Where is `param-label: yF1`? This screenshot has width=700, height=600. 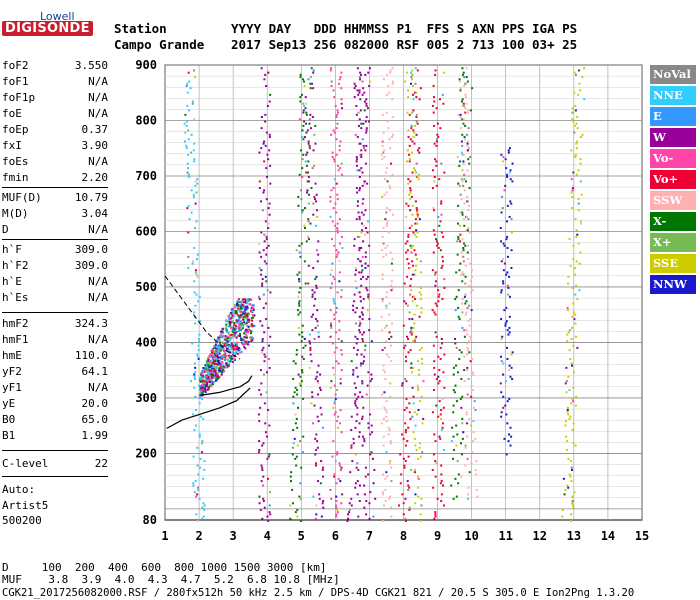
param-label: yF1 is located at coordinates (12, 387).